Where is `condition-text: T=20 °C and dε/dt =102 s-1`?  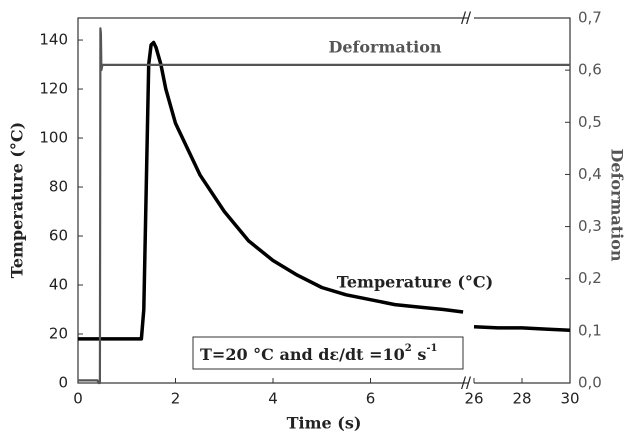 condition-text: T=20 °C and dε/dt =102 s-1 is located at coordinates (318, 353).